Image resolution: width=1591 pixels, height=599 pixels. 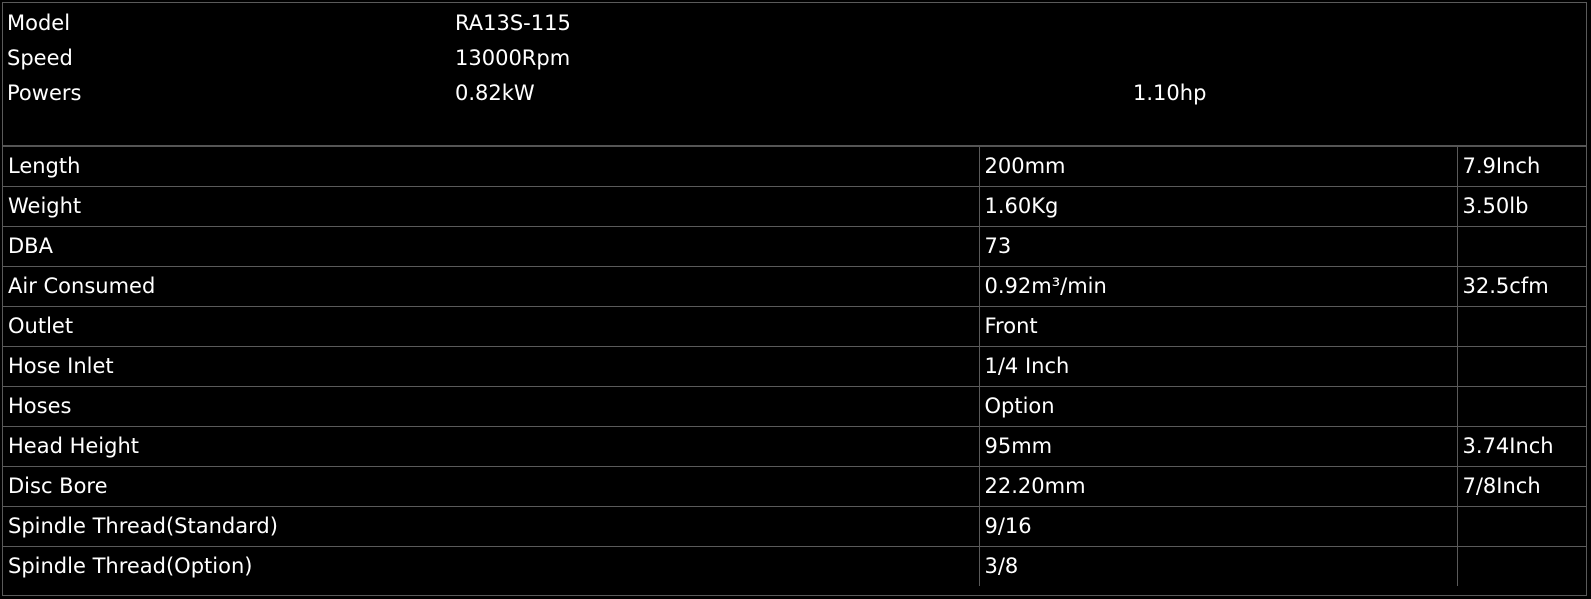 I want to click on table-row: Head Height 95mm 3.74Inch, so click(x=794, y=446).